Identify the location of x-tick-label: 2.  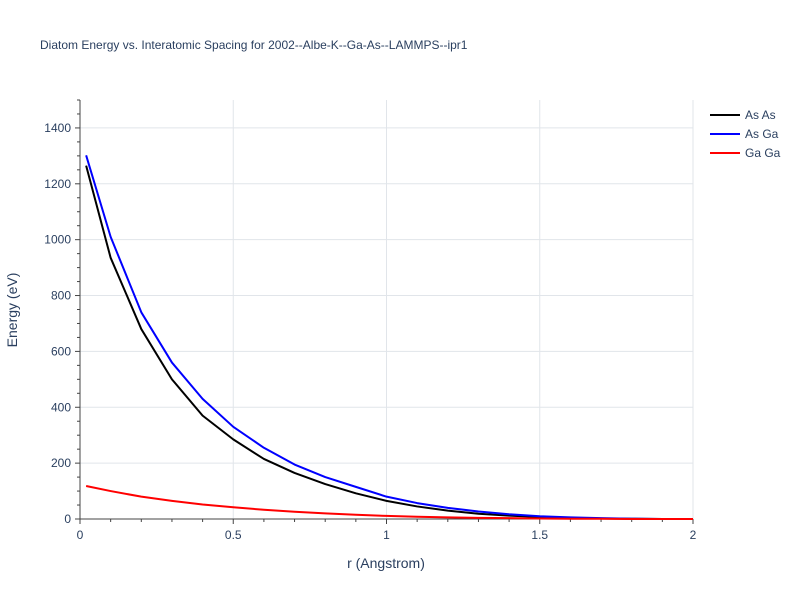
(693, 535).